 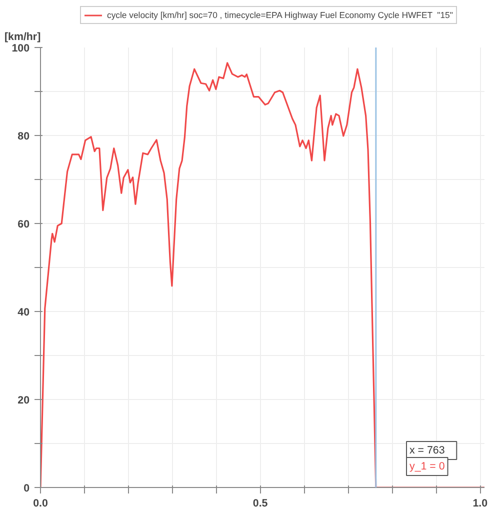 What do you see at coordinates (427, 450) in the screenshot?
I see `annotation: x = 763` at bounding box center [427, 450].